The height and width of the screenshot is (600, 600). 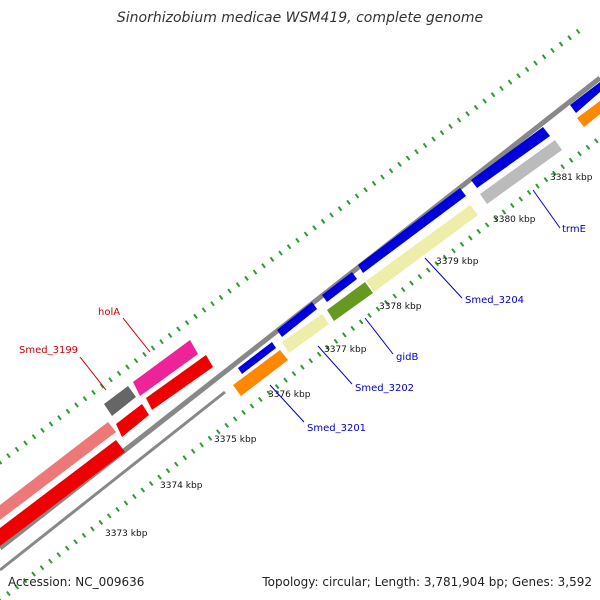 I want to click on tick-label: 3381 kbp, so click(x=571, y=178).